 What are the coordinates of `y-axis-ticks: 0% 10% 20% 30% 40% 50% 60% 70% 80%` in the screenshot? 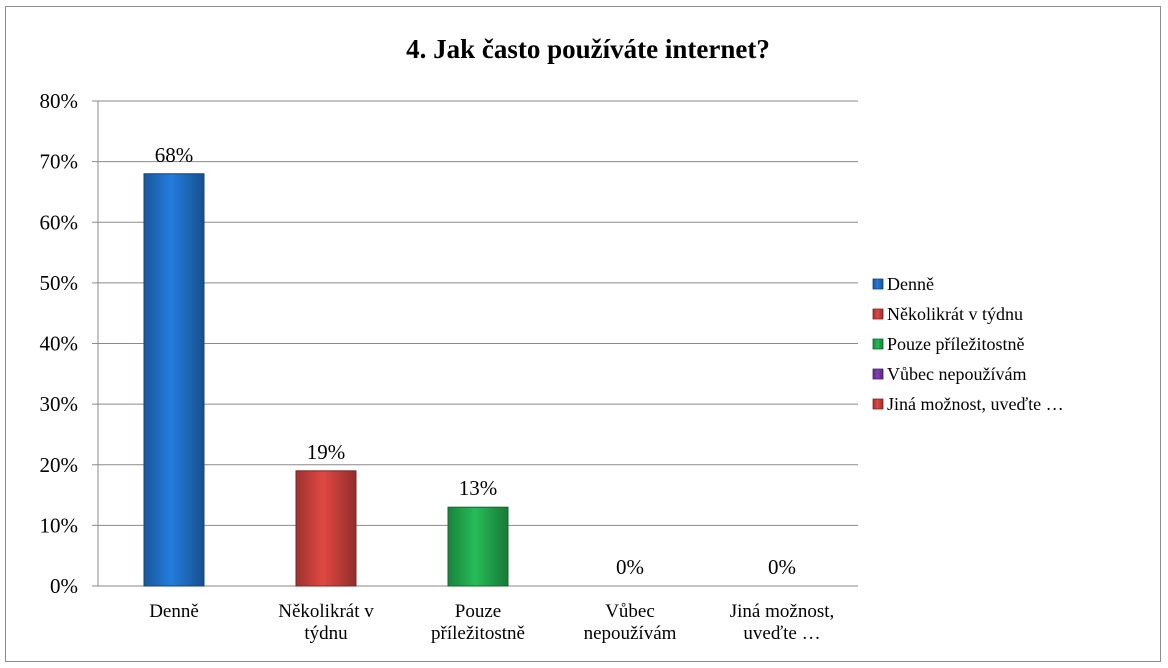 It's located at (59, 343).